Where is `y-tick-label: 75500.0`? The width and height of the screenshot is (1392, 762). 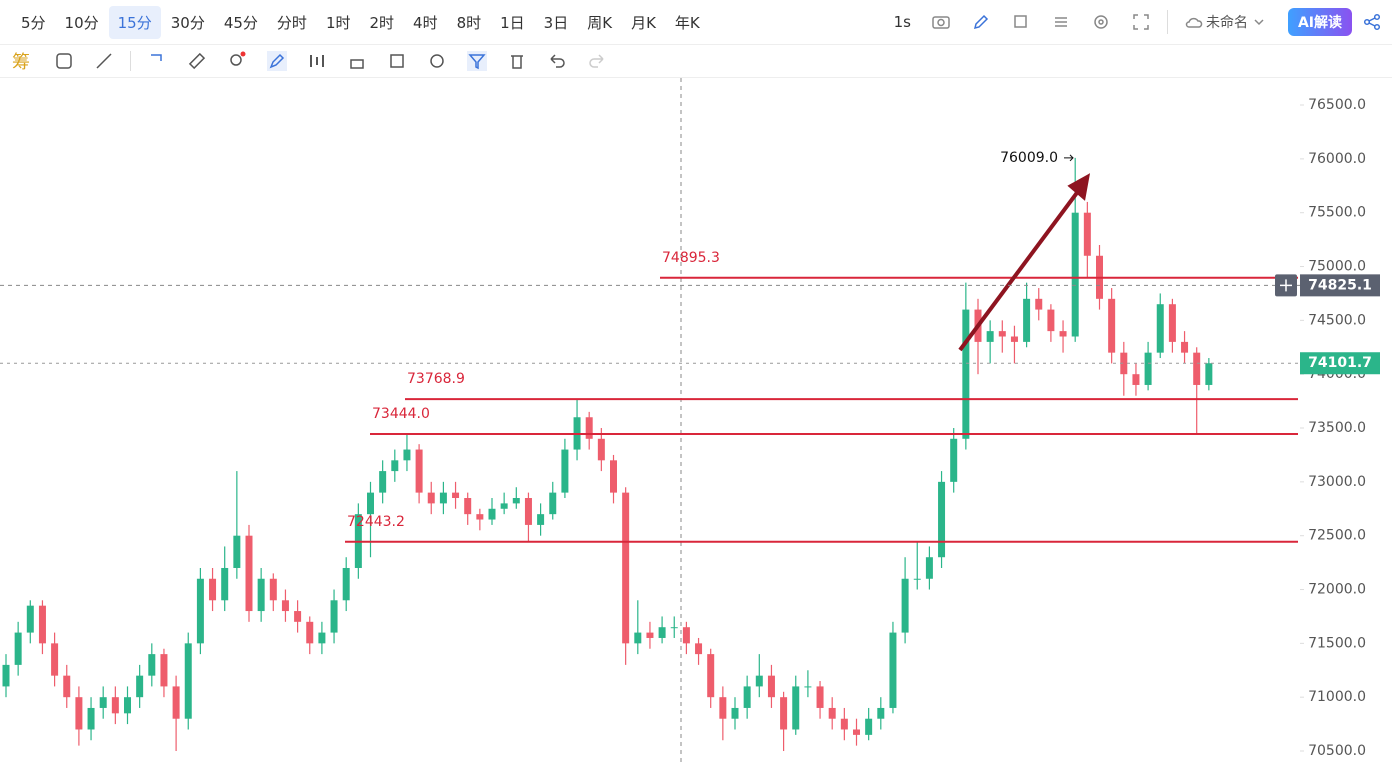 y-tick-label: 75500.0 is located at coordinates (1337, 213).